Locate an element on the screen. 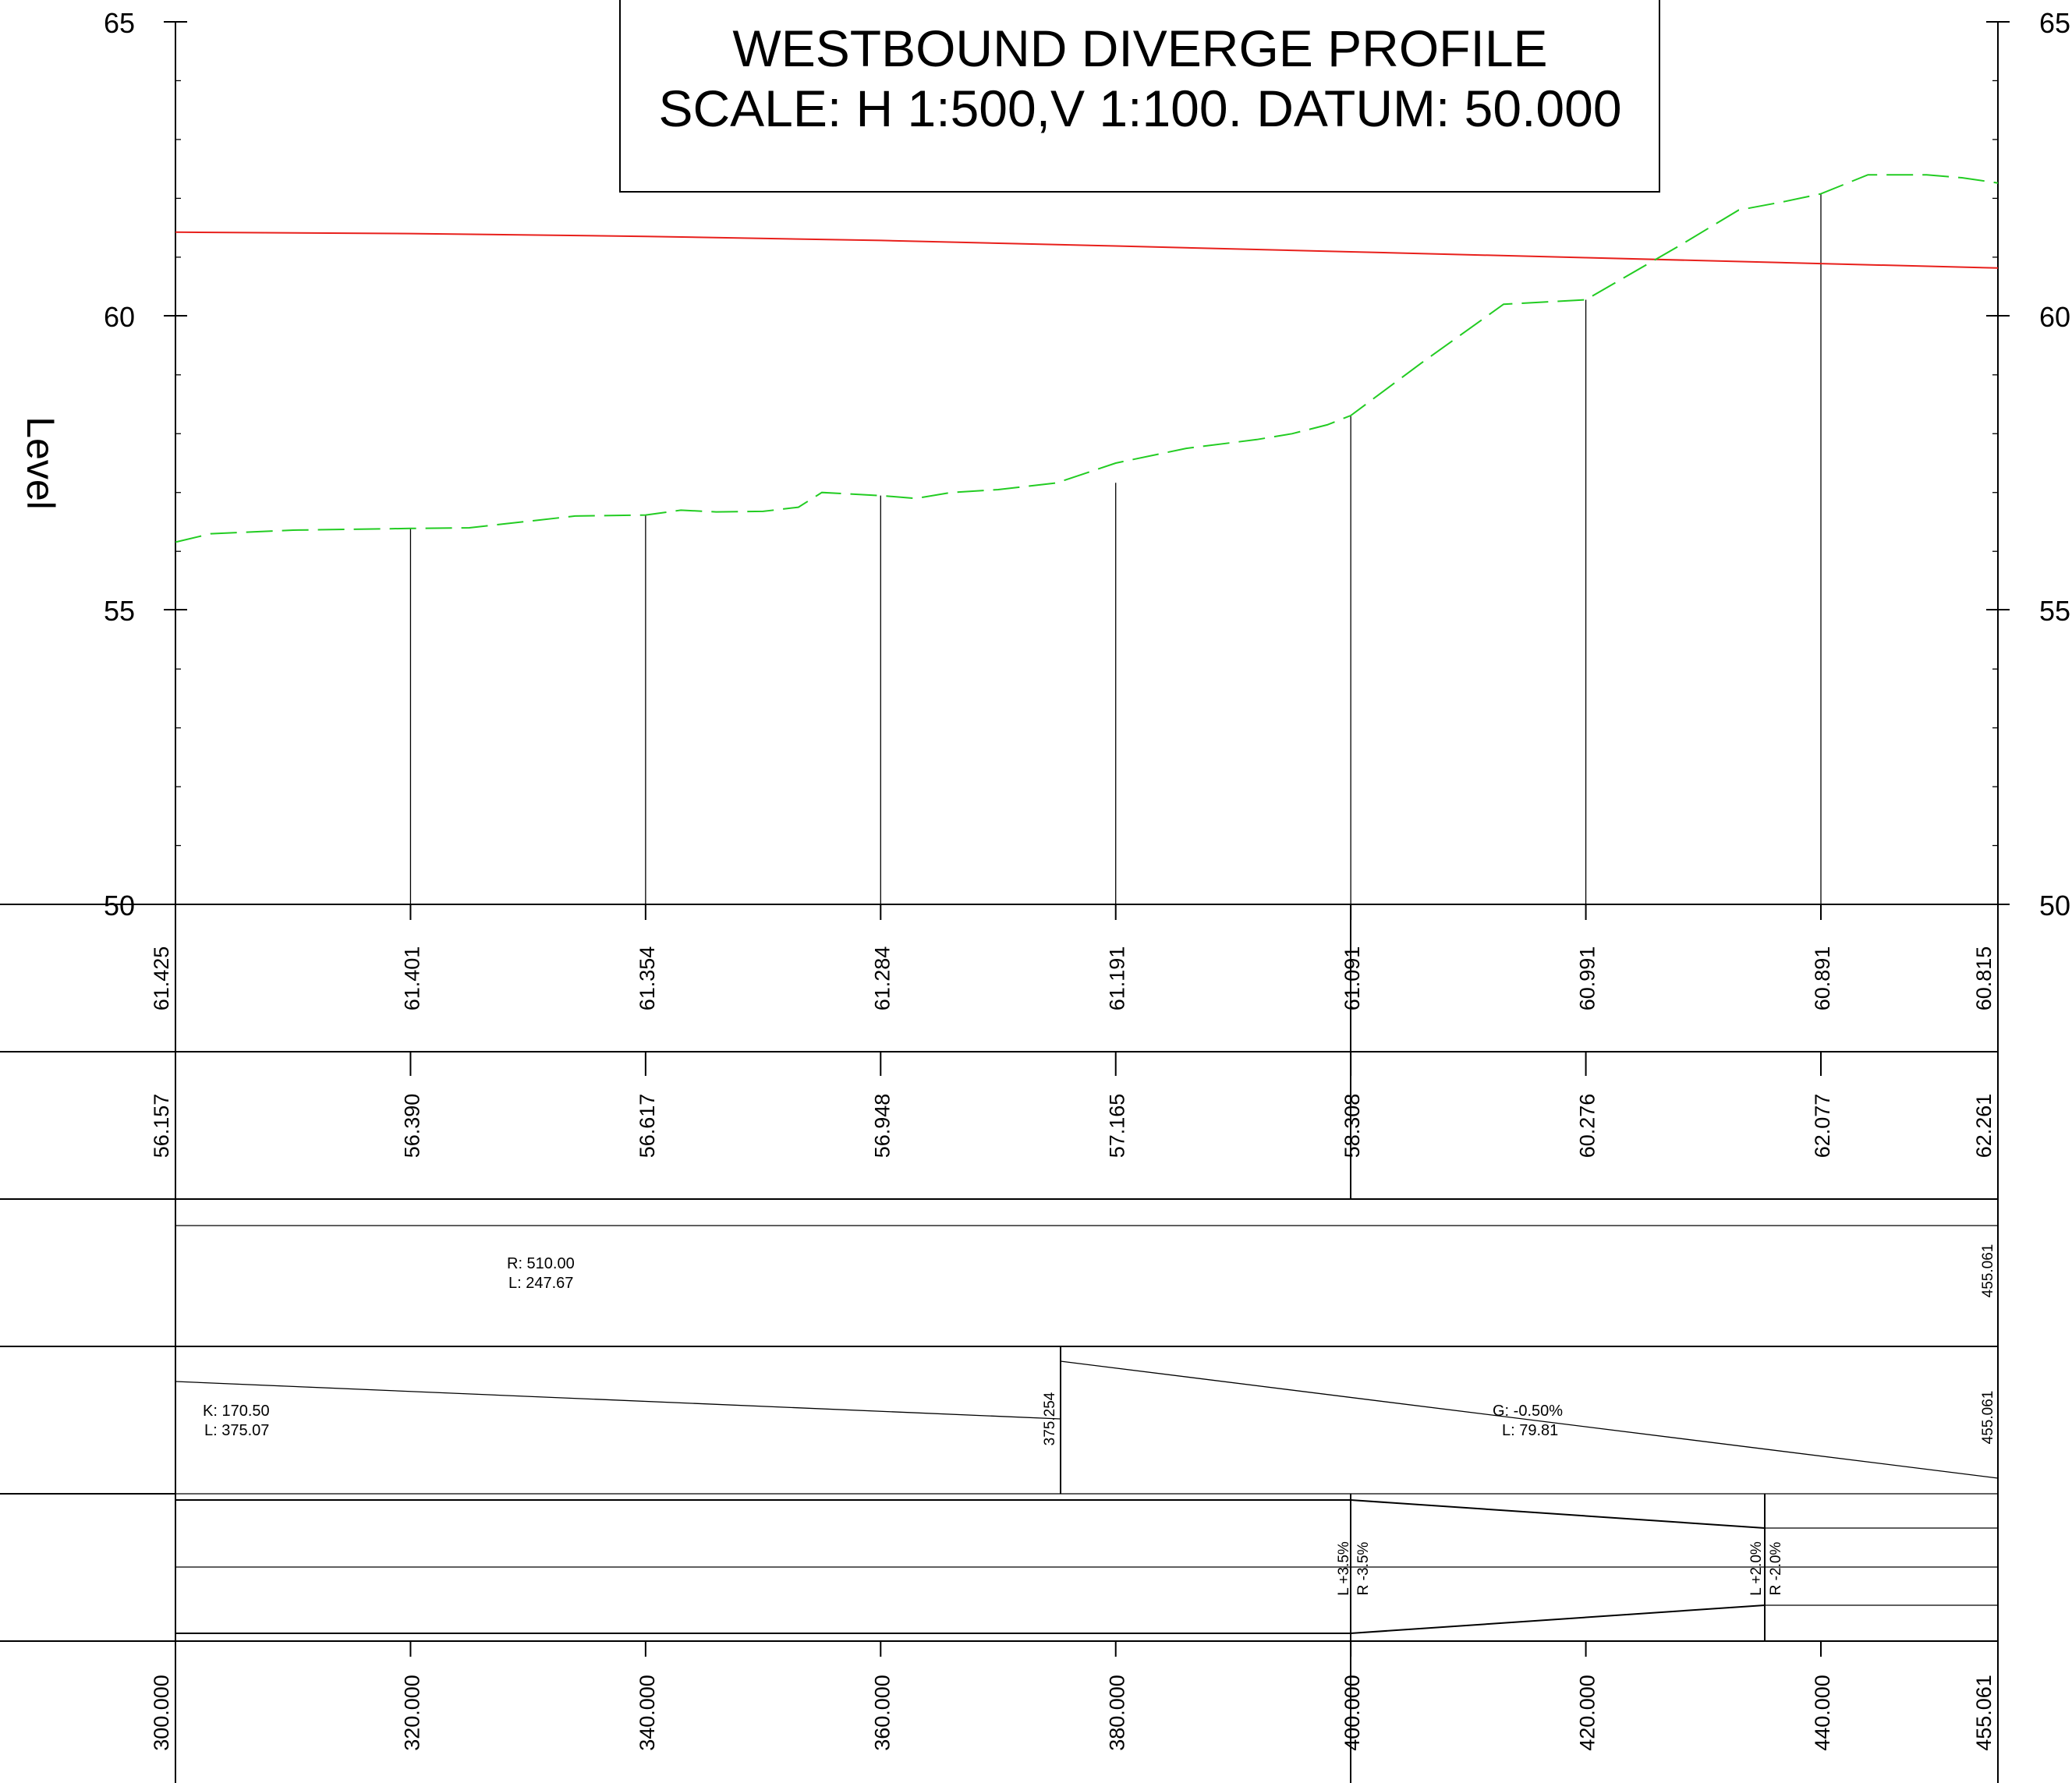 This screenshot has height=1783, width=2072. chainage-label: 400.000 is located at coordinates (1352, 1713).